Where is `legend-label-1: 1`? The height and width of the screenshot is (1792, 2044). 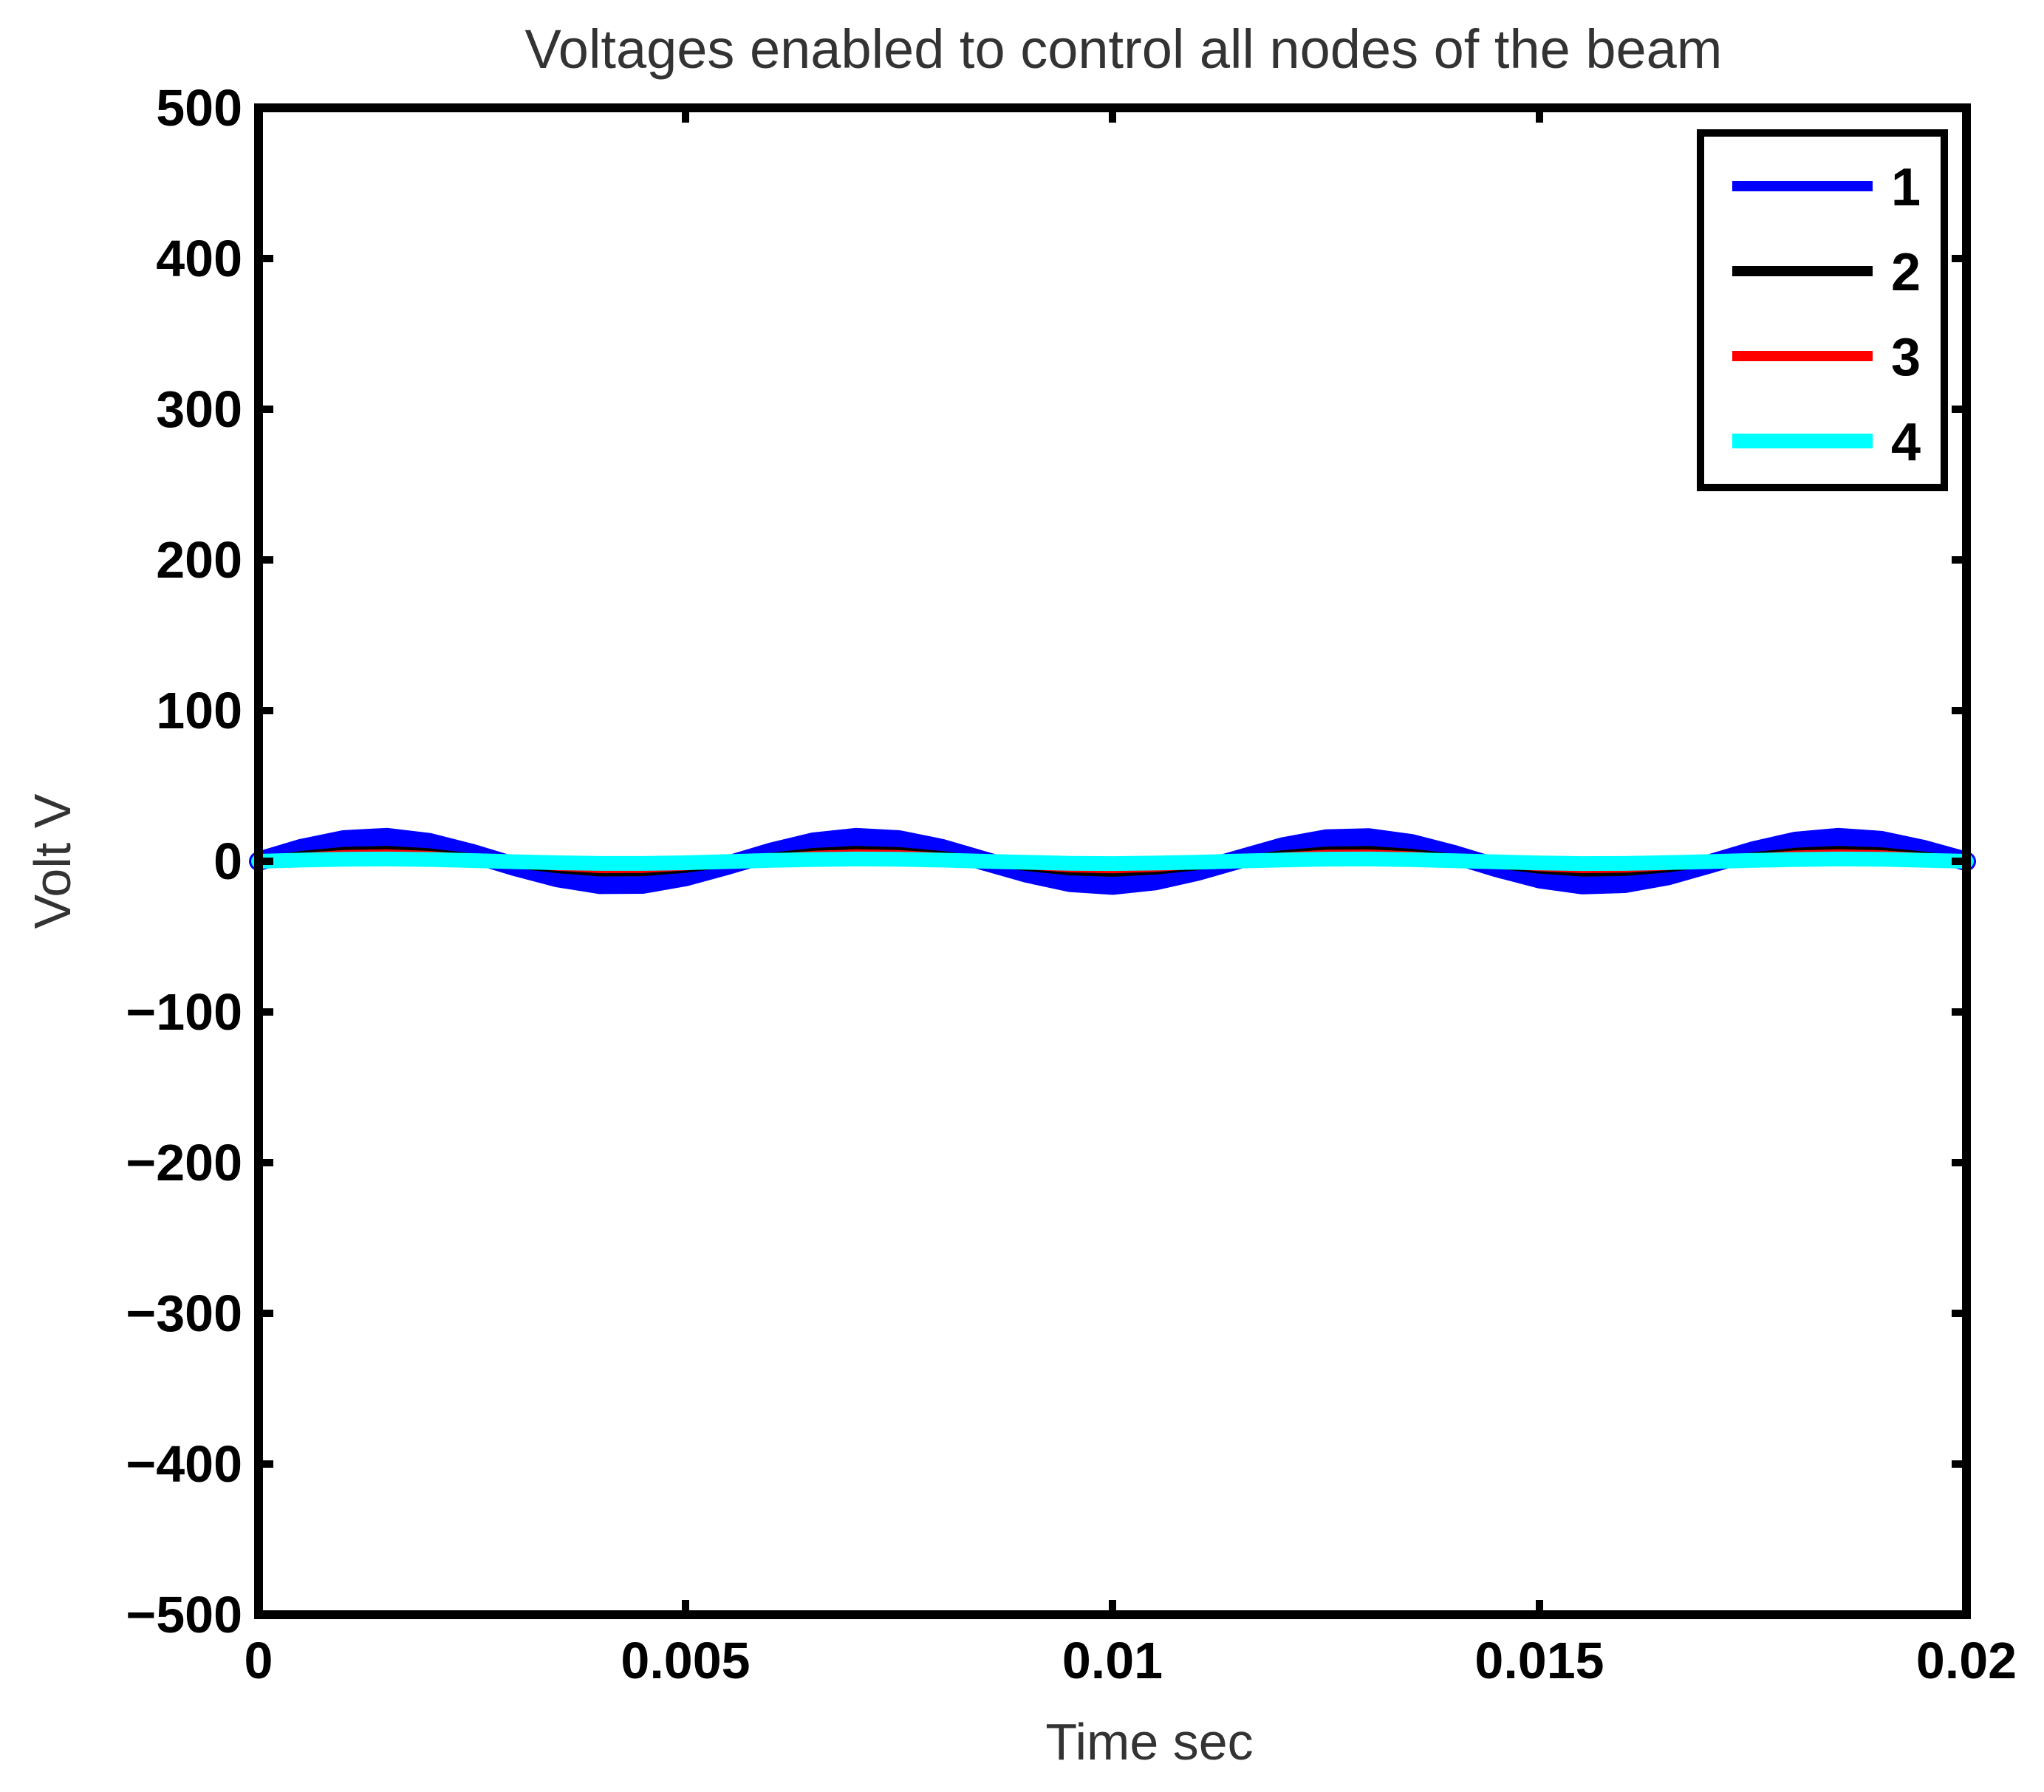 legend-label-1: 1 is located at coordinates (1906, 187).